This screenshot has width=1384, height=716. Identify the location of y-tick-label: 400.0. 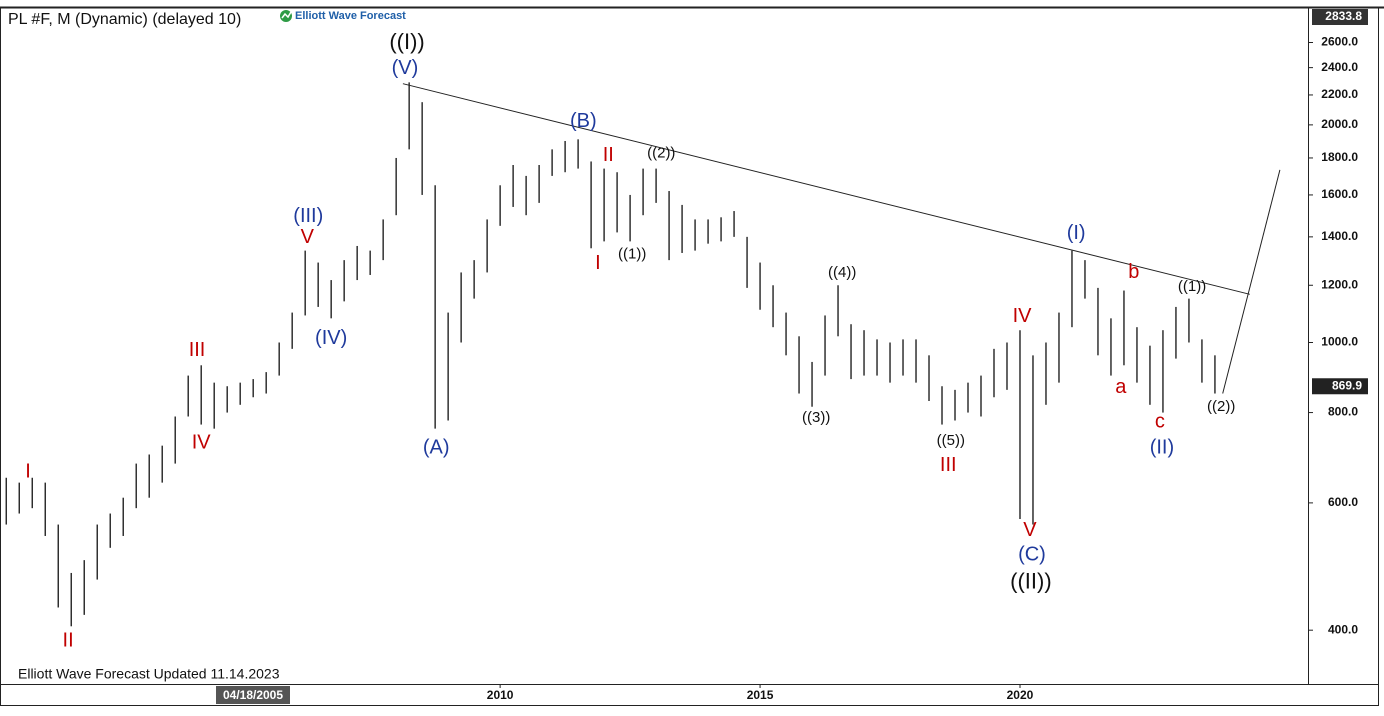
(1343, 629).